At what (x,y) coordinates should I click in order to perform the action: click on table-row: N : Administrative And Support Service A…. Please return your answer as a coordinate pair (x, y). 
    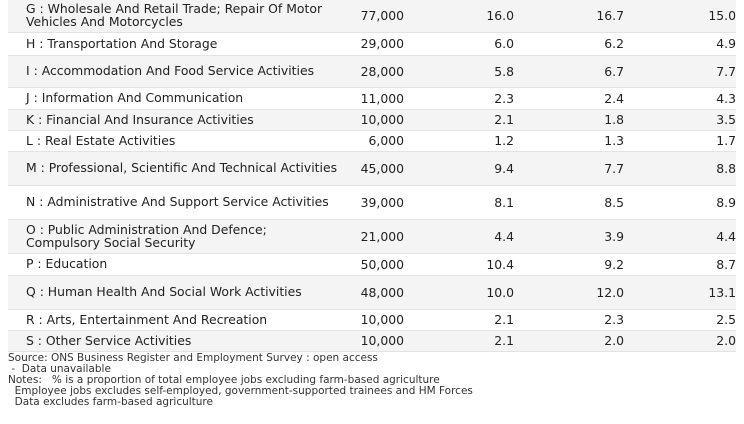
    Looking at the image, I should click on (372, 202).